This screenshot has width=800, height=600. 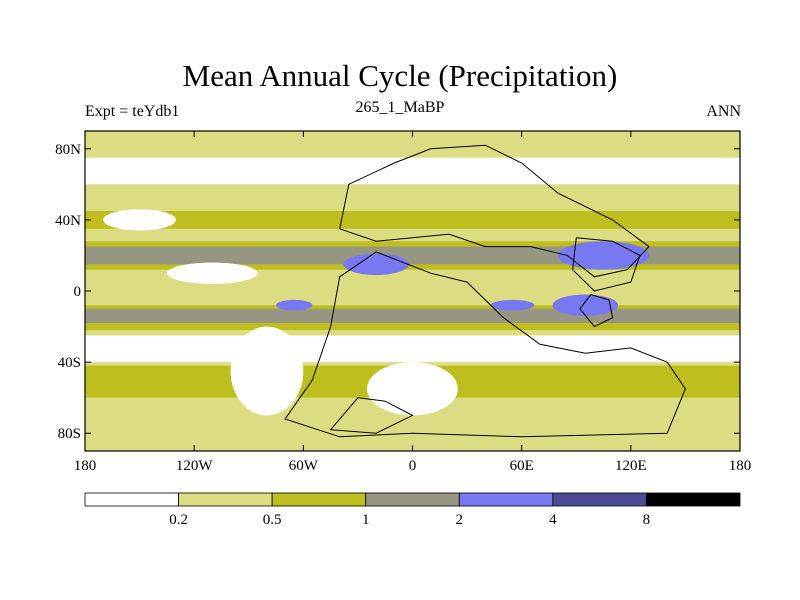 I want to click on y-tick-label-2: 0, so click(x=78, y=292).